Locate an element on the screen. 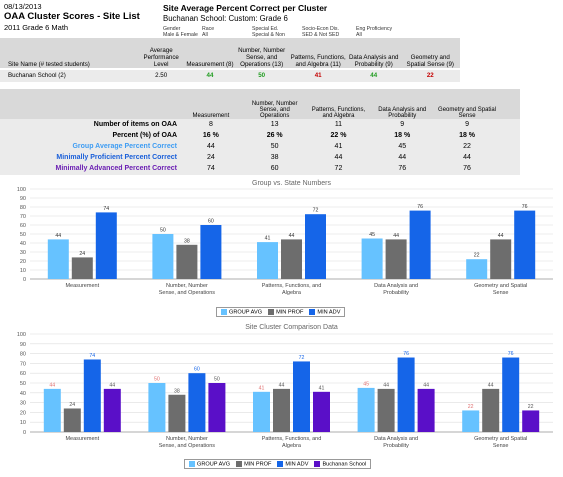 The image size is (563, 477). y-tick-label: 20 is located at coordinates (23, 262).